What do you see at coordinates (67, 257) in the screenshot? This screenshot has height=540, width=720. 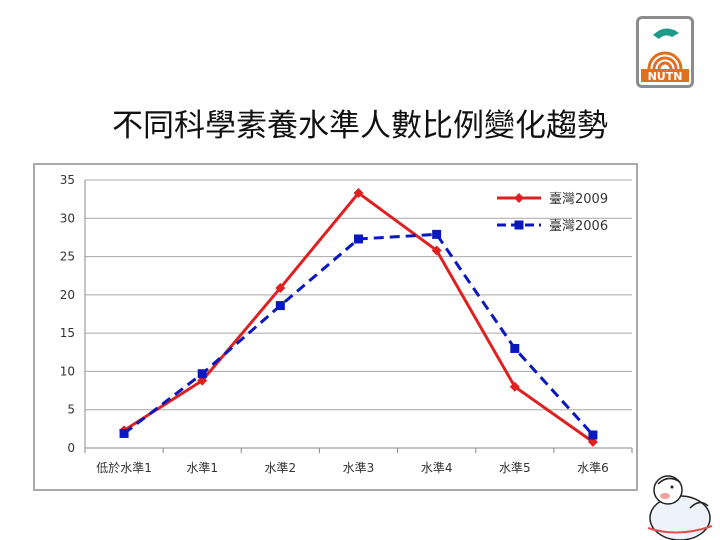 I see `y-tick-label: 25` at bounding box center [67, 257].